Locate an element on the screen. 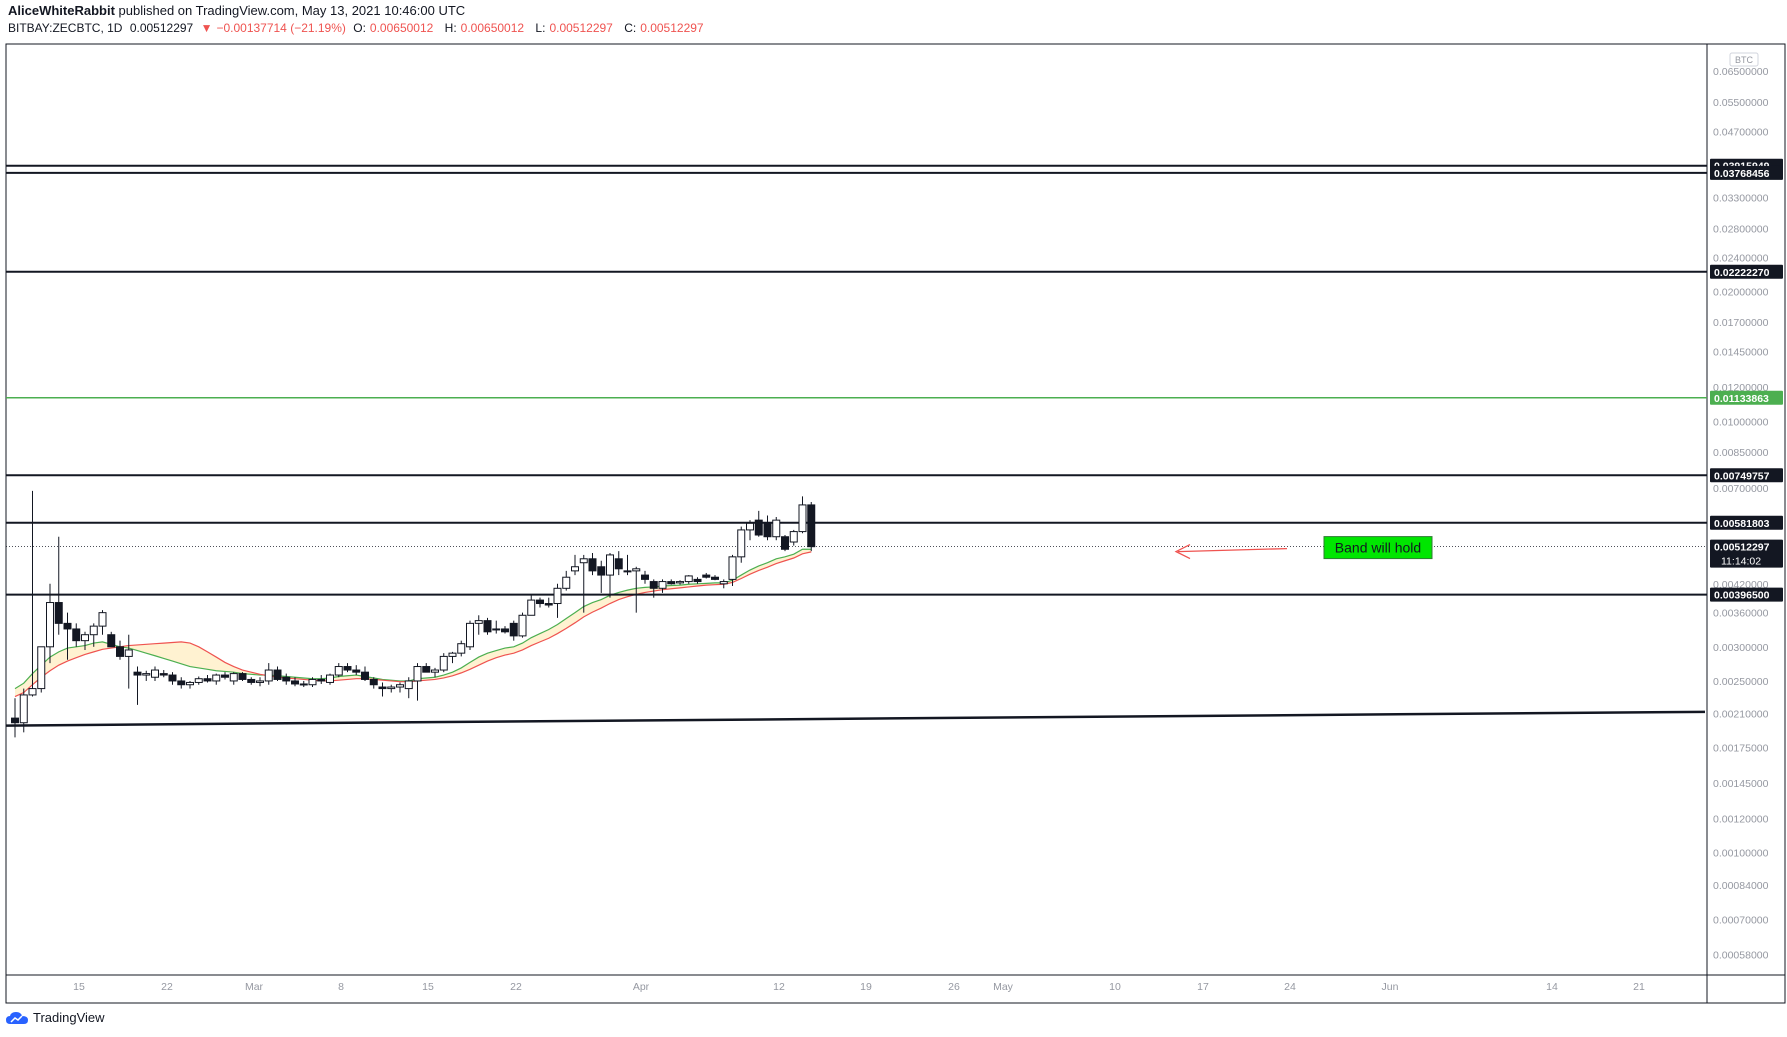  time-tick-label: Jun is located at coordinates (1390, 987).